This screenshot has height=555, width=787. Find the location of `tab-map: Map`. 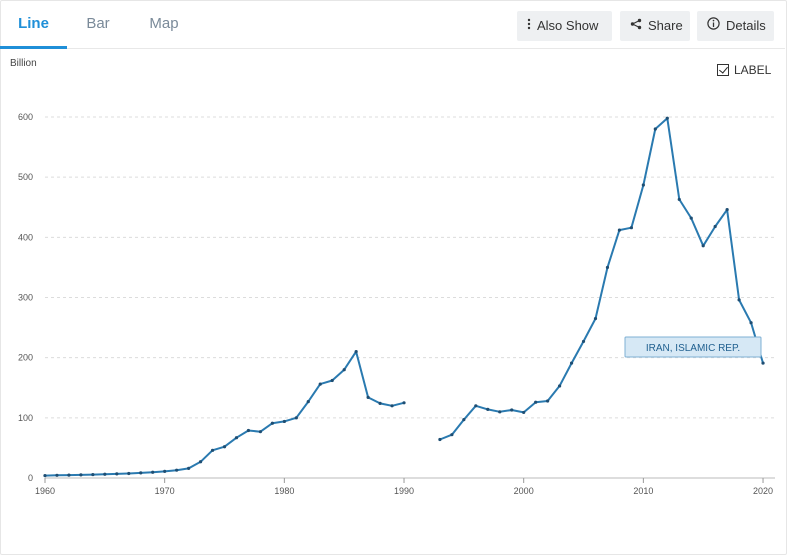

tab-map: Map is located at coordinates (164, 23).